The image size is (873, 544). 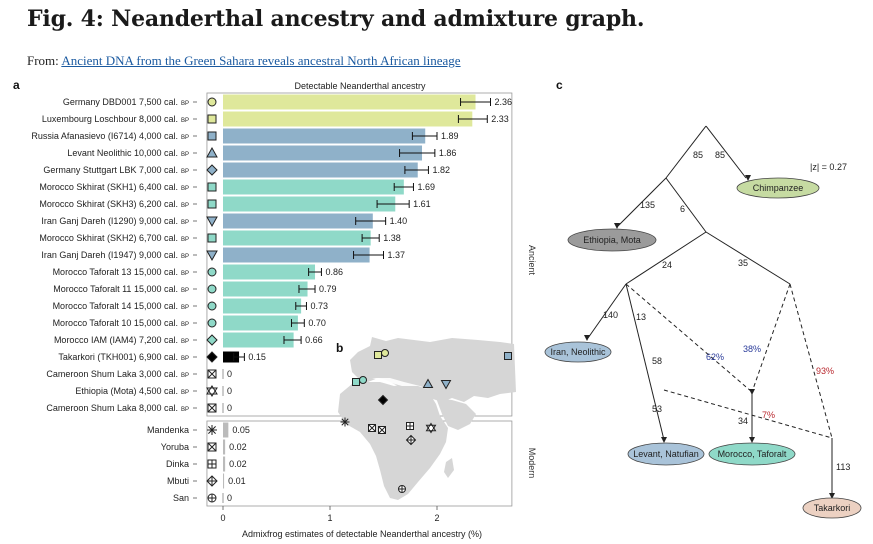 I want to click on sample-label: Morocco IAM (IAM4) 7,200 cal. BP, so click(x=121, y=340).